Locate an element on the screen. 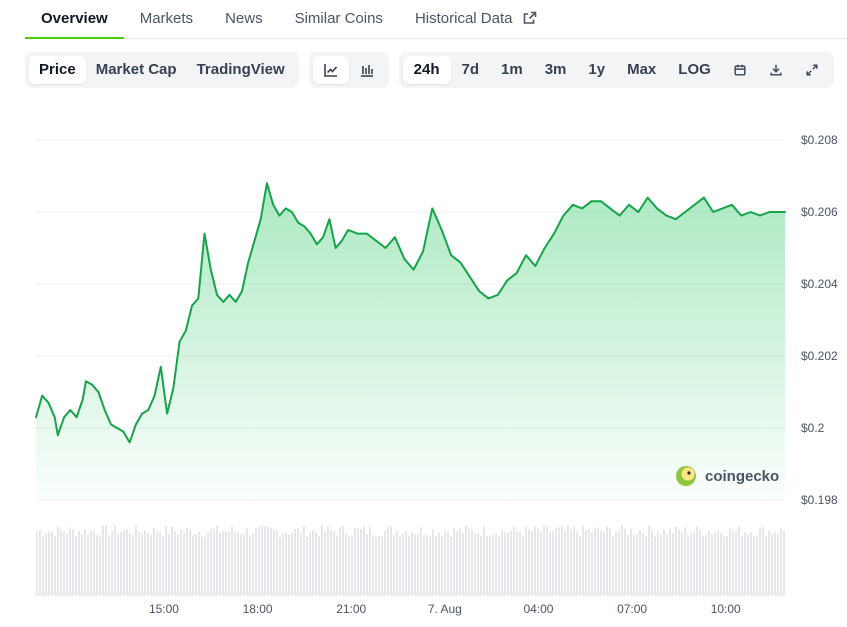 This screenshot has width=847, height=627. tab-label: News is located at coordinates (244, 18).